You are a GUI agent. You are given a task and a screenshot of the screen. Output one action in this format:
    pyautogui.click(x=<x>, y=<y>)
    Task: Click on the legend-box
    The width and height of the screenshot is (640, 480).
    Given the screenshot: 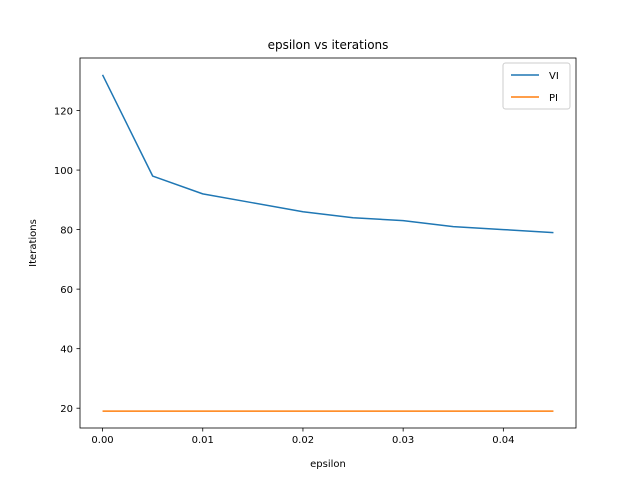 What is the action you would take?
    pyautogui.click(x=536, y=86)
    